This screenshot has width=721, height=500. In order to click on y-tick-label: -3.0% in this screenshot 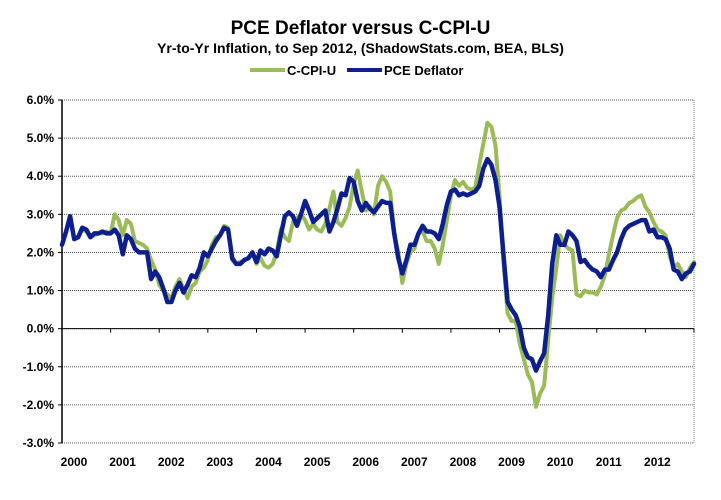, I will do `click(39, 443)`.